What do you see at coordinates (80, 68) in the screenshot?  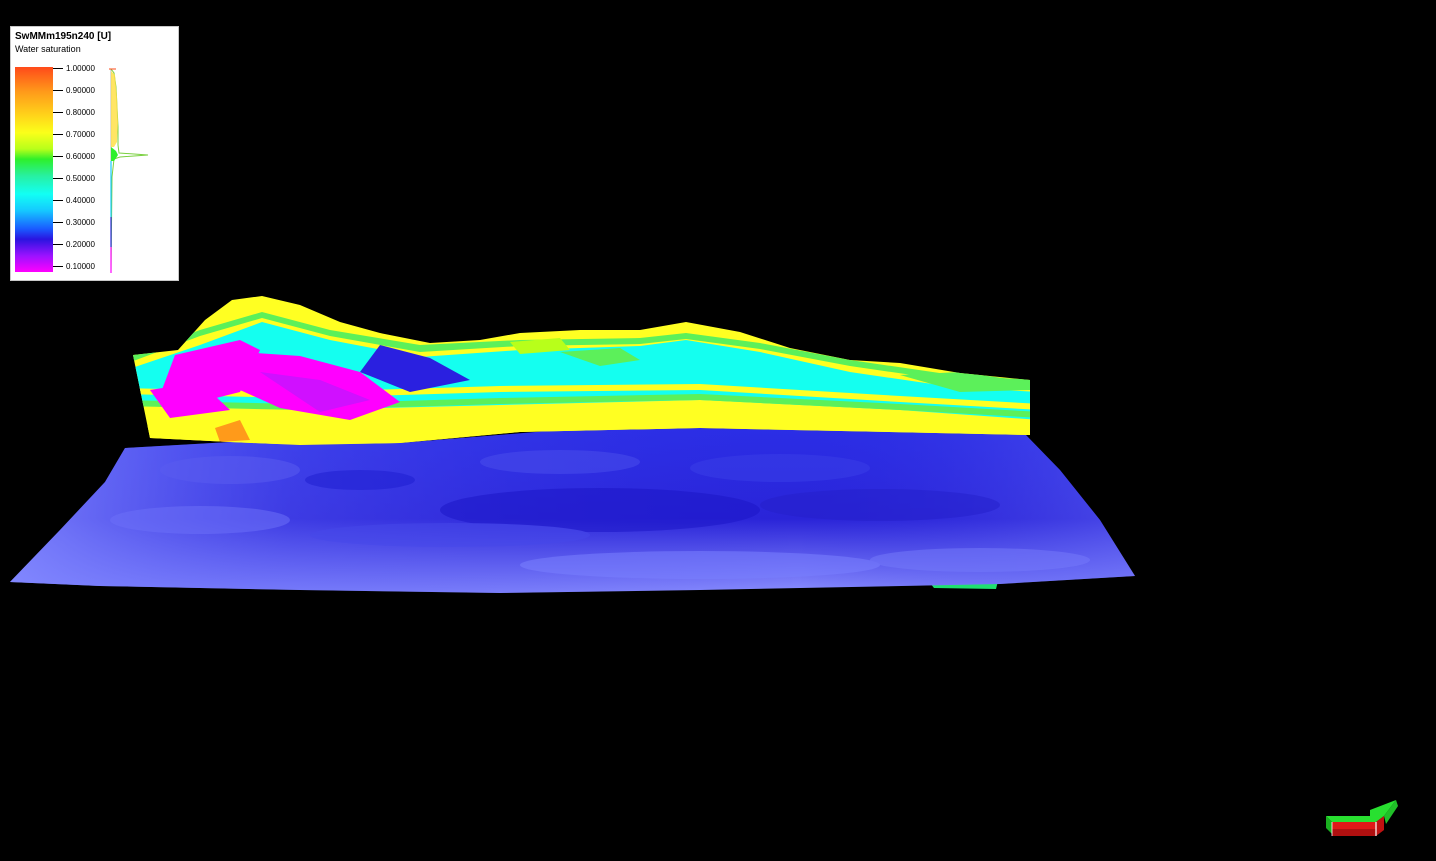 I see `legend-tick-label: 1.00000` at bounding box center [80, 68].